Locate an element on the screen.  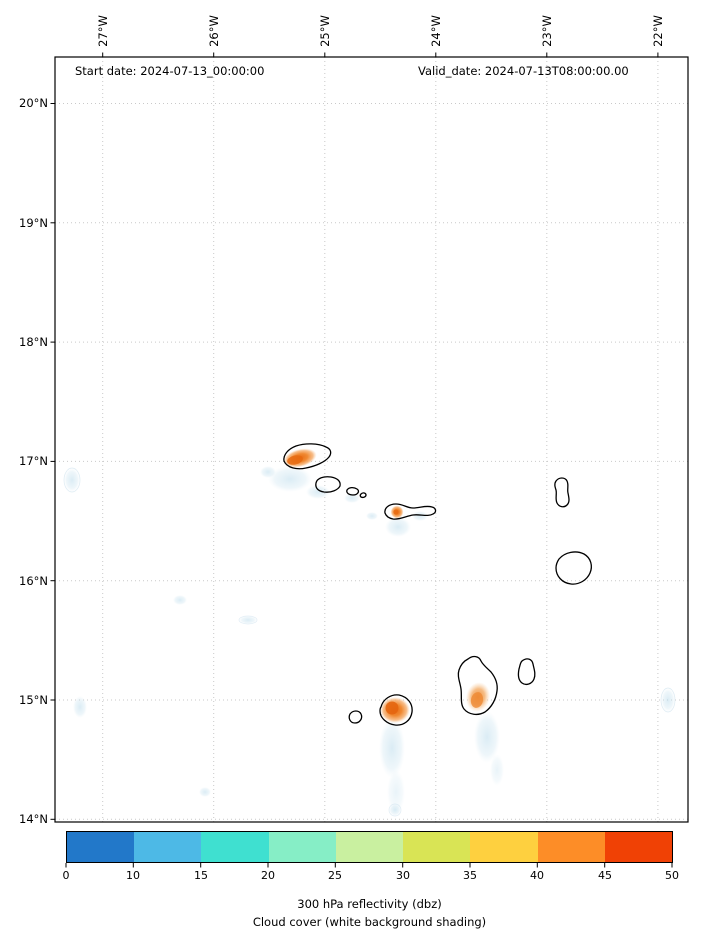
x-tick-label: 23°W is located at coordinates (547, 31).